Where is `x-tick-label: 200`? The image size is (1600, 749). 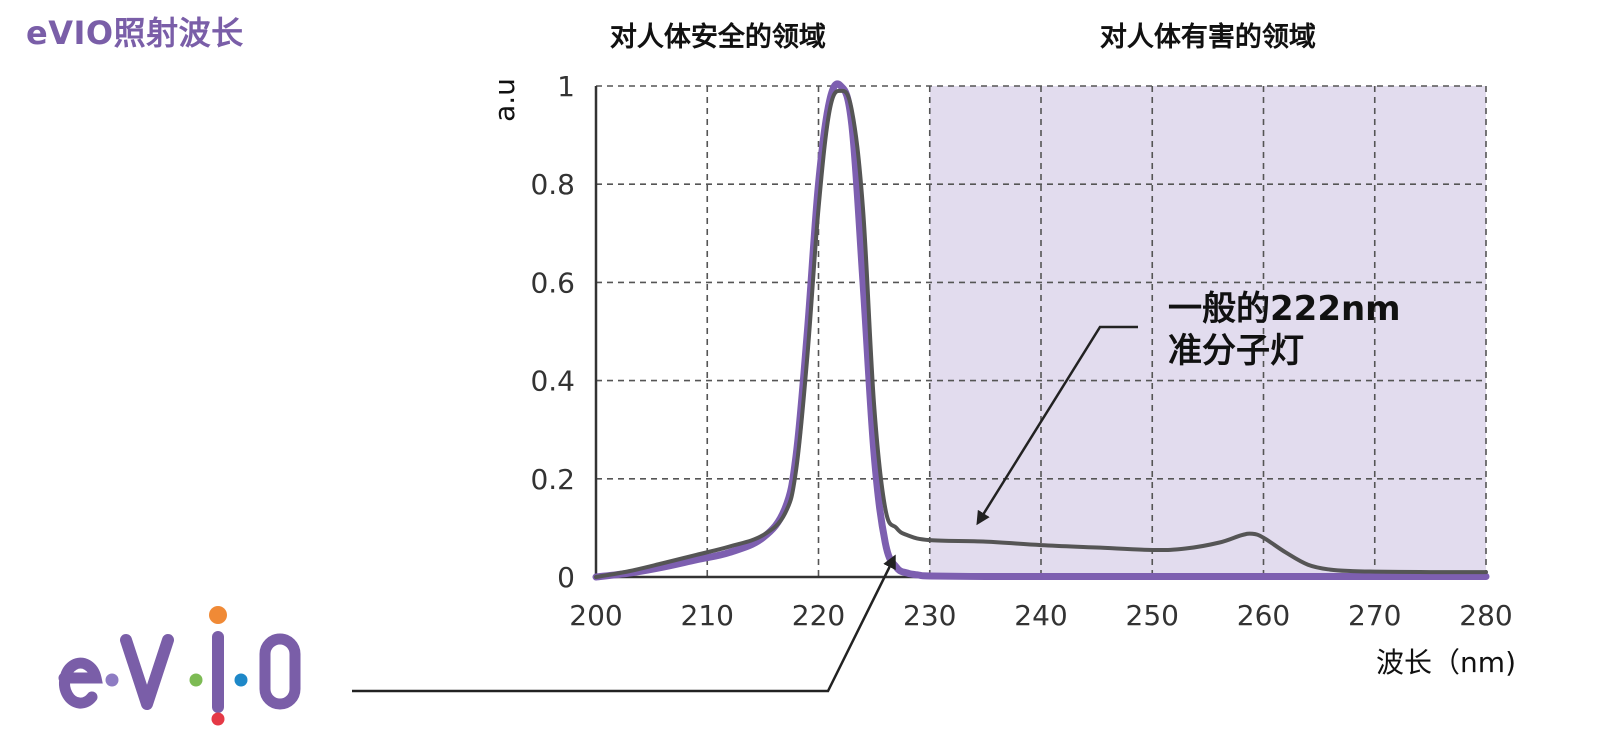 x-tick-label: 200 is located at coordinates (595, 615).